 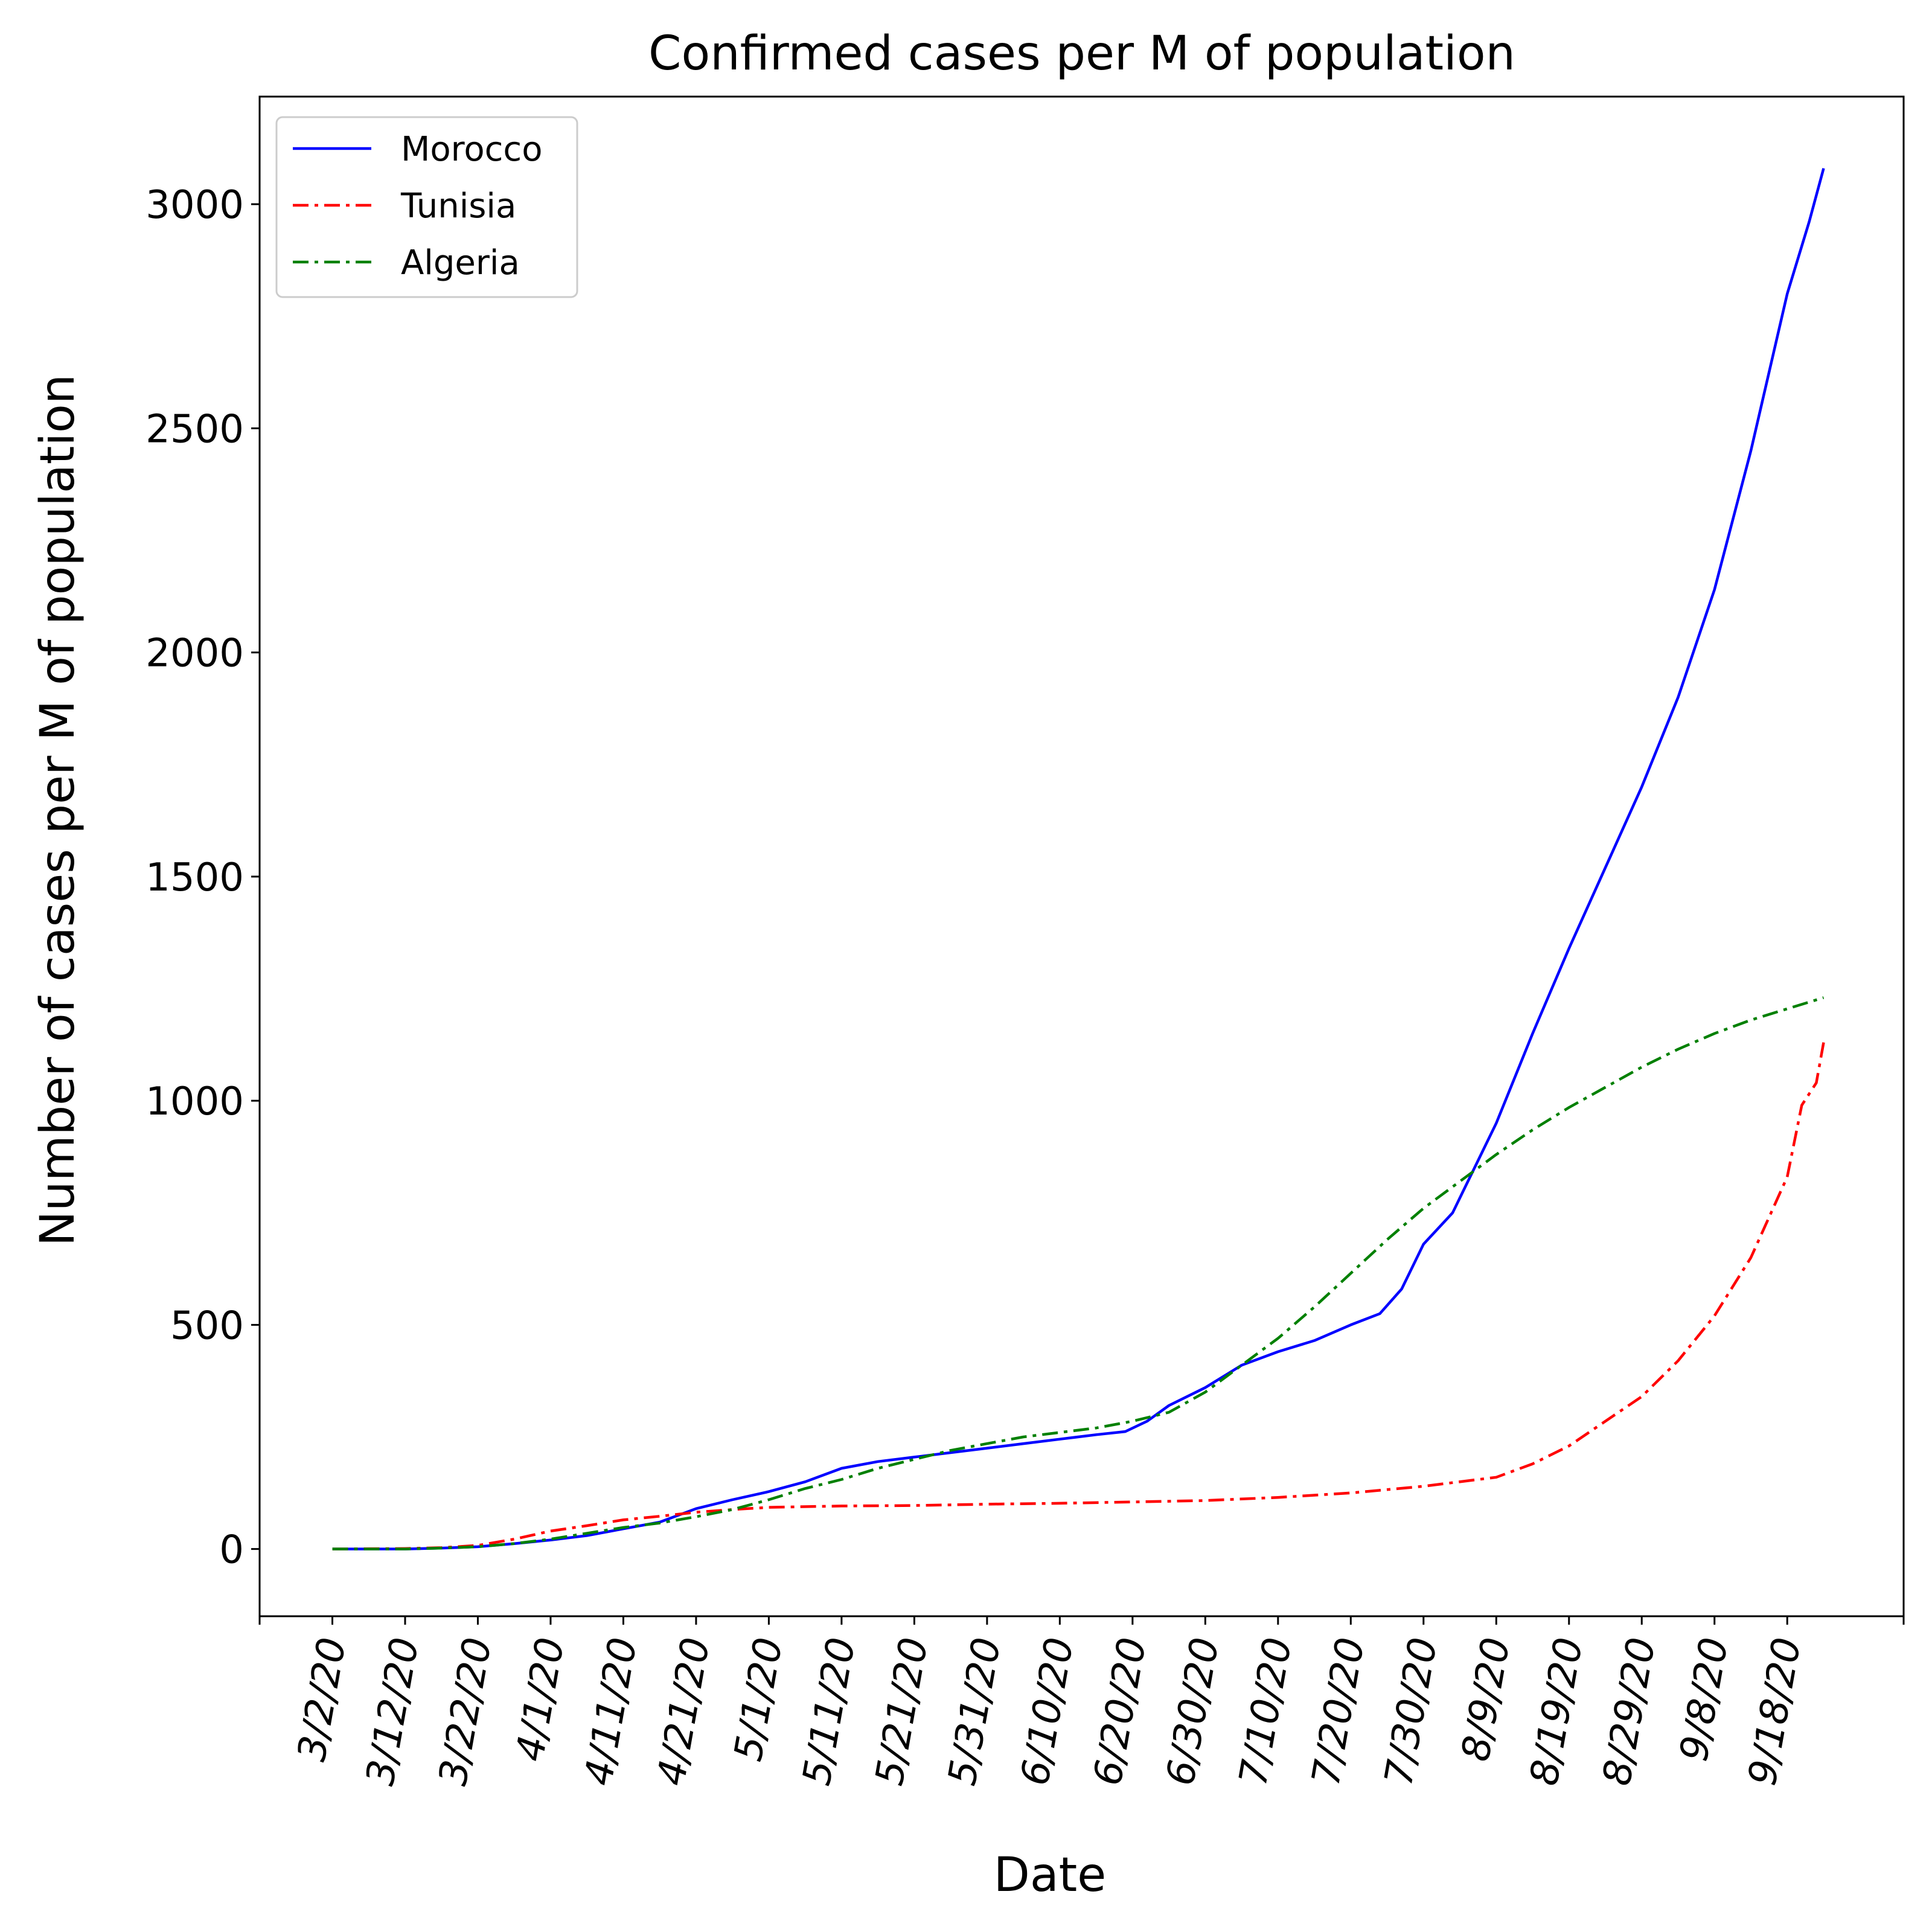 What do you see at coordinates (195, 654) in the screenshot?
I see `y-tick-label: 2000` at bounding box center [195, 654].